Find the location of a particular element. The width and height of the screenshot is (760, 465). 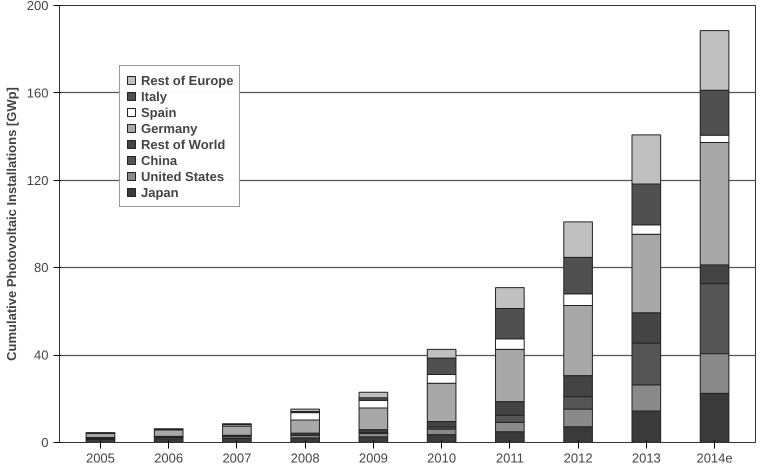

legend-label: Japan is located at coordinates (160, 192).